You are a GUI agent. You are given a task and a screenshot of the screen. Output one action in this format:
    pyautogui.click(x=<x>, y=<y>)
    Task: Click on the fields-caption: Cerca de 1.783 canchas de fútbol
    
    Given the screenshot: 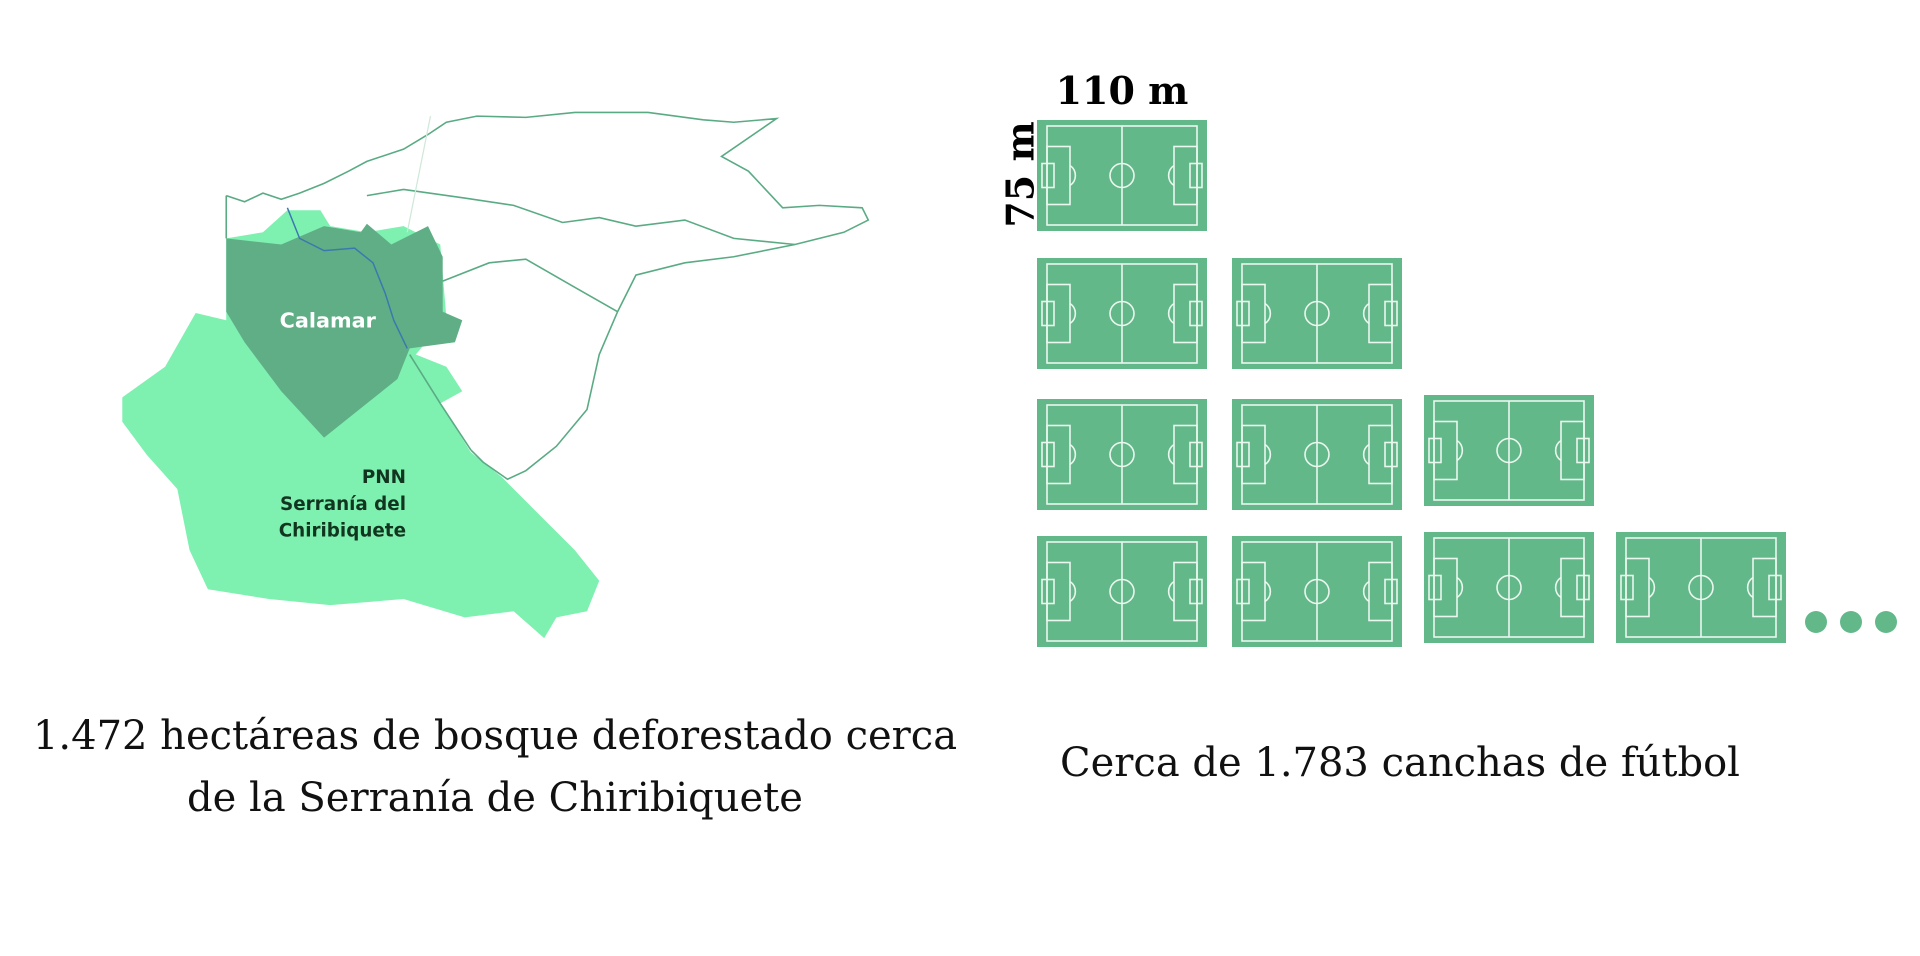 What is the action you would take?
    pyautogui.click(x=1400, y=763)
    